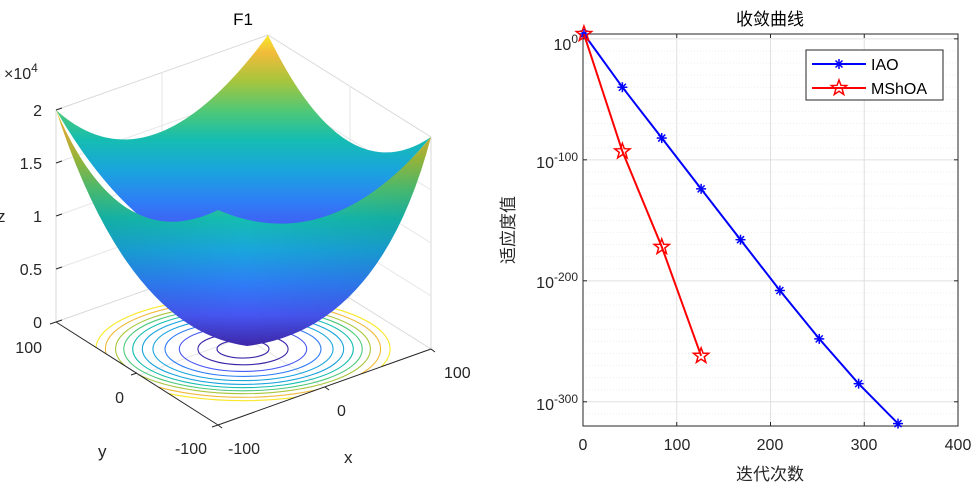 This screenshot has height=486, width=975. I want to click on legend-marker-iao, so click(839, 64).